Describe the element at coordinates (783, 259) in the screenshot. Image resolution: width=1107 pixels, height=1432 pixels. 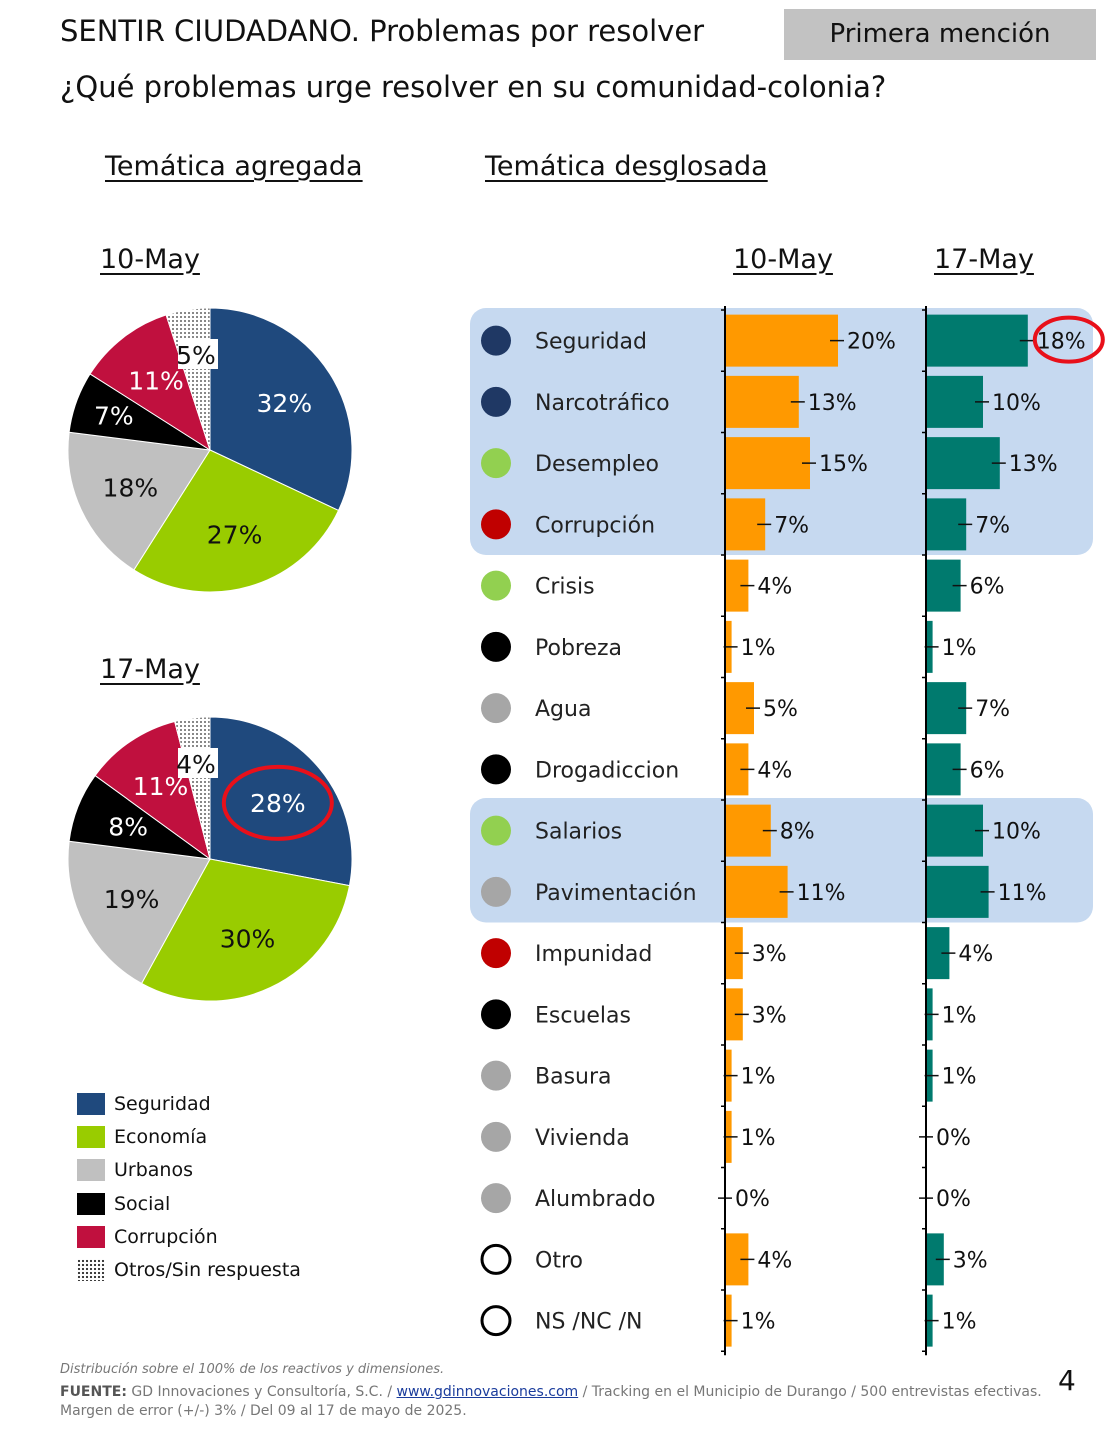
I see `bar-column-10-may: 10-May` at that location.